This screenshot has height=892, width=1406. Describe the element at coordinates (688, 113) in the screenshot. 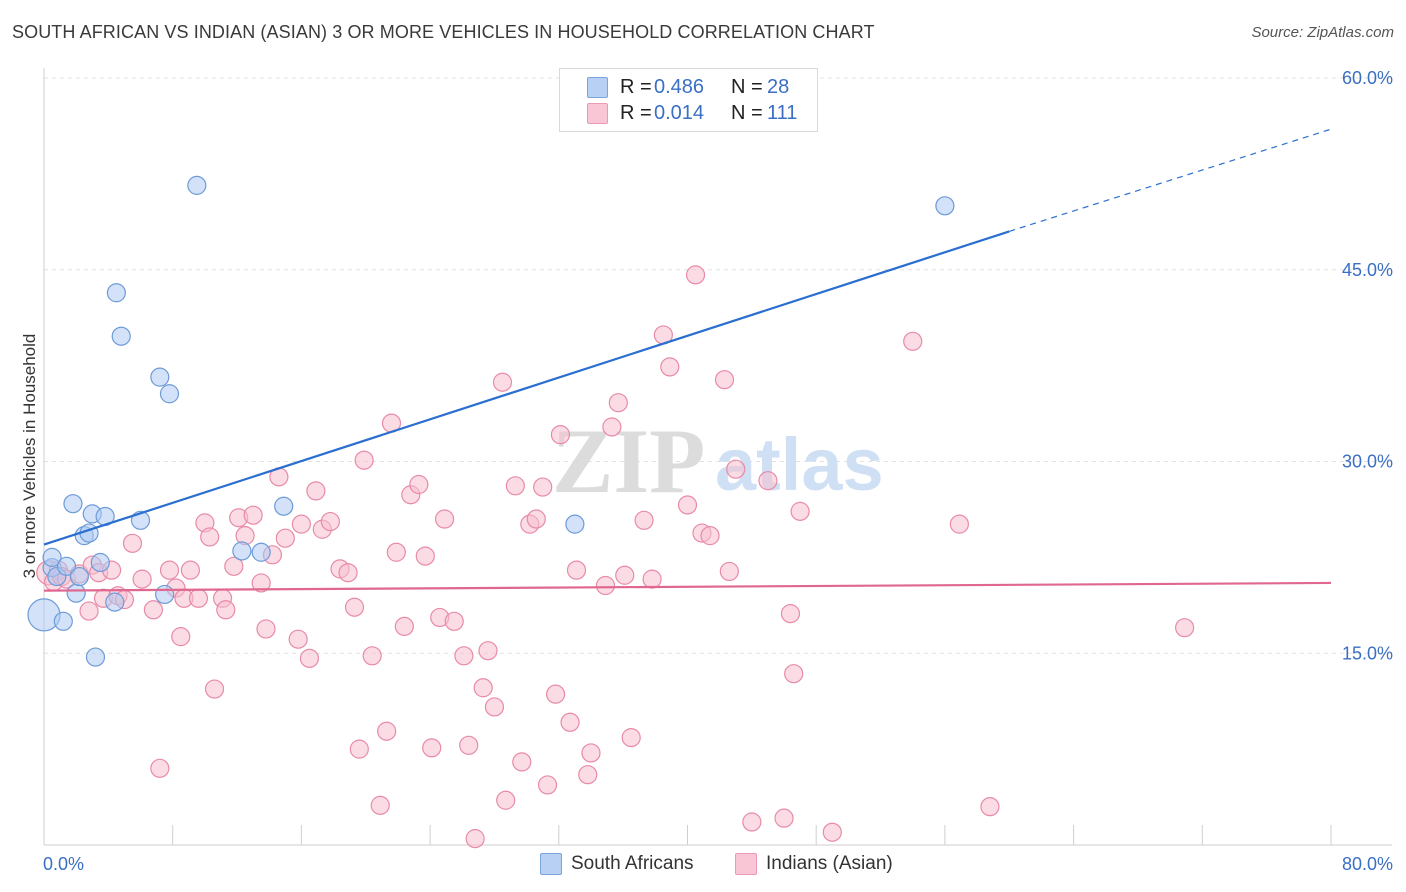

I see `legend-row-indians: R = 0.014 N = 111` at that location.